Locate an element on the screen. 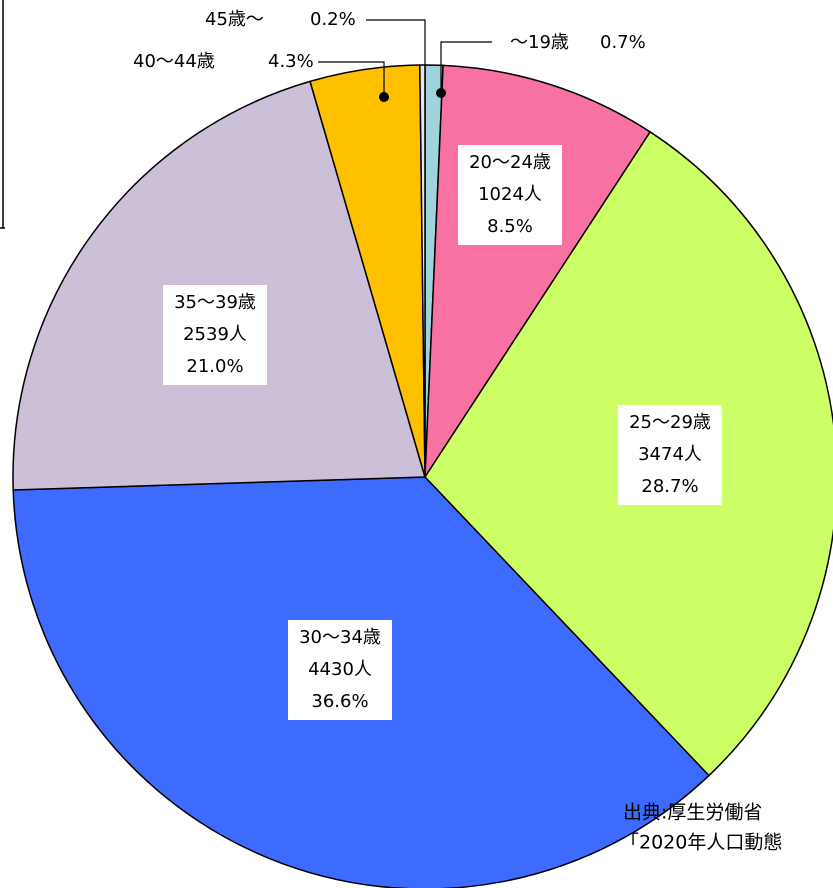  category-label: 35〜39歳 is located at coordinates (215, 302).